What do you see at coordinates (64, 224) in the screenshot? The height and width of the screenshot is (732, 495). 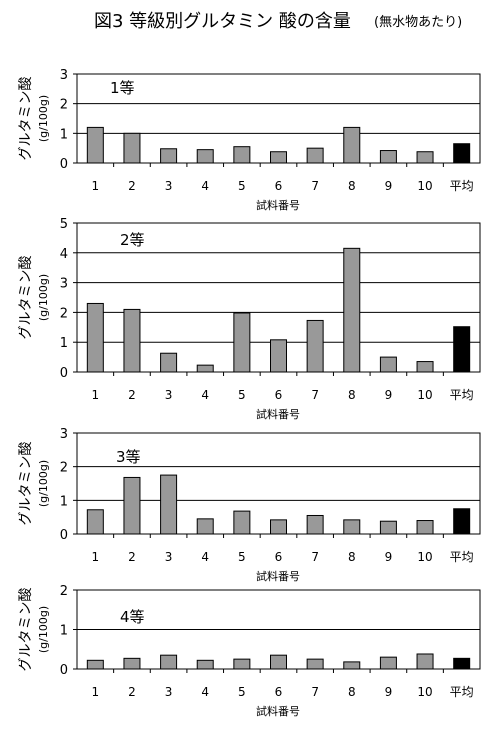 I see `y-tick-label: 5` at bounding box center [64, 224].